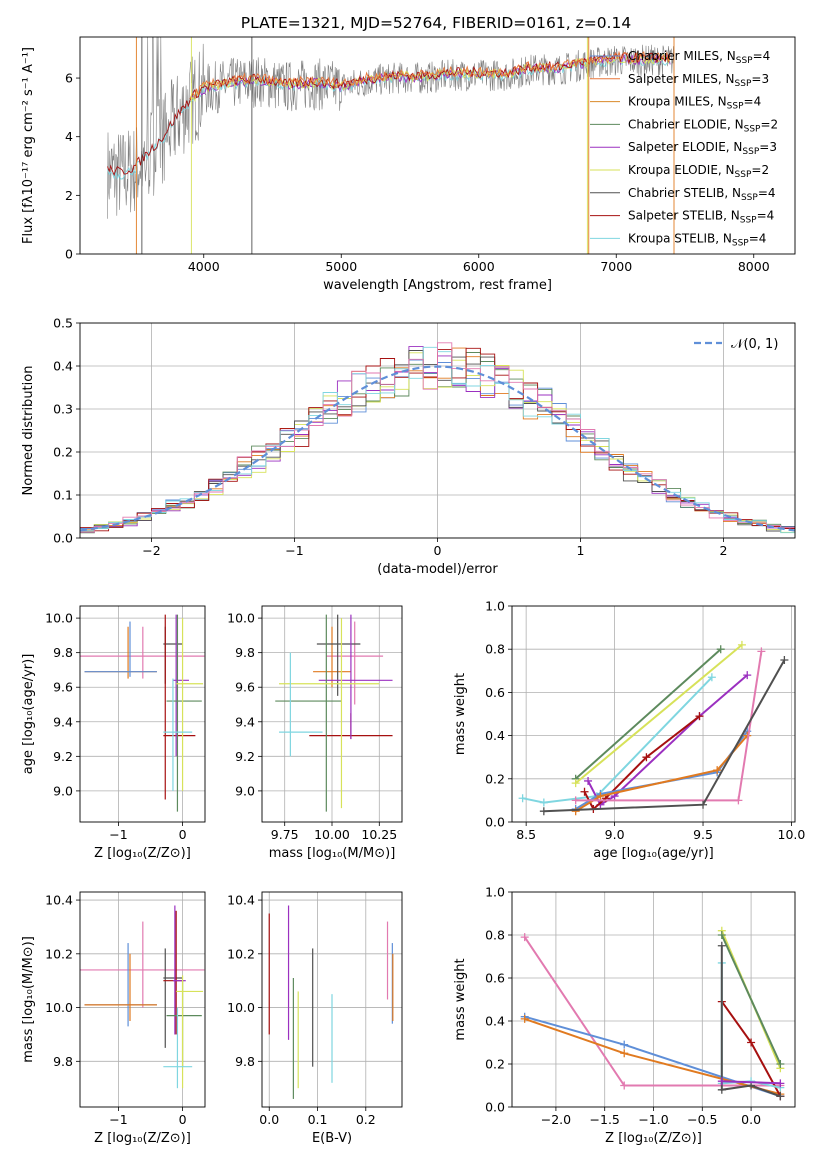  I want to click on legend-label: Salpeter ELODIE, NSSP=3, so click(702, 148).